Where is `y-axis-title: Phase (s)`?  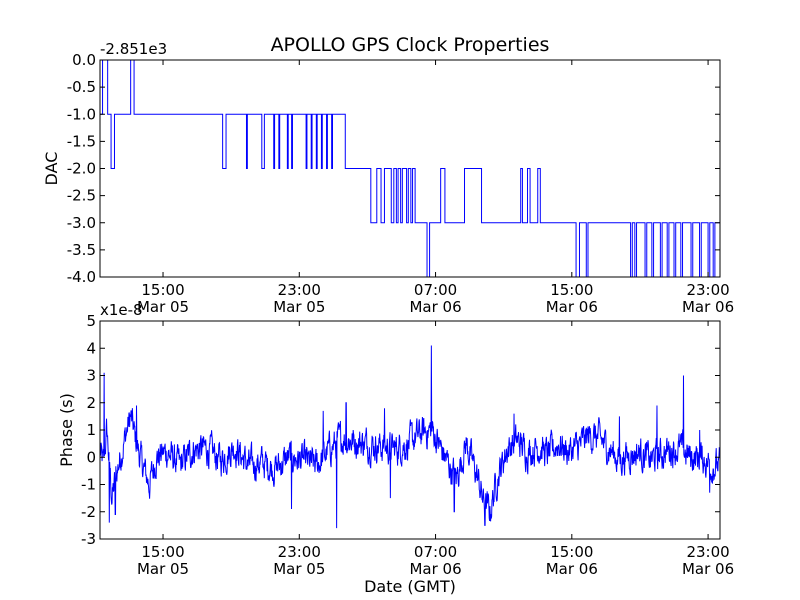
y-axis-title: Phase (s) is located at coordinates (66, 430).